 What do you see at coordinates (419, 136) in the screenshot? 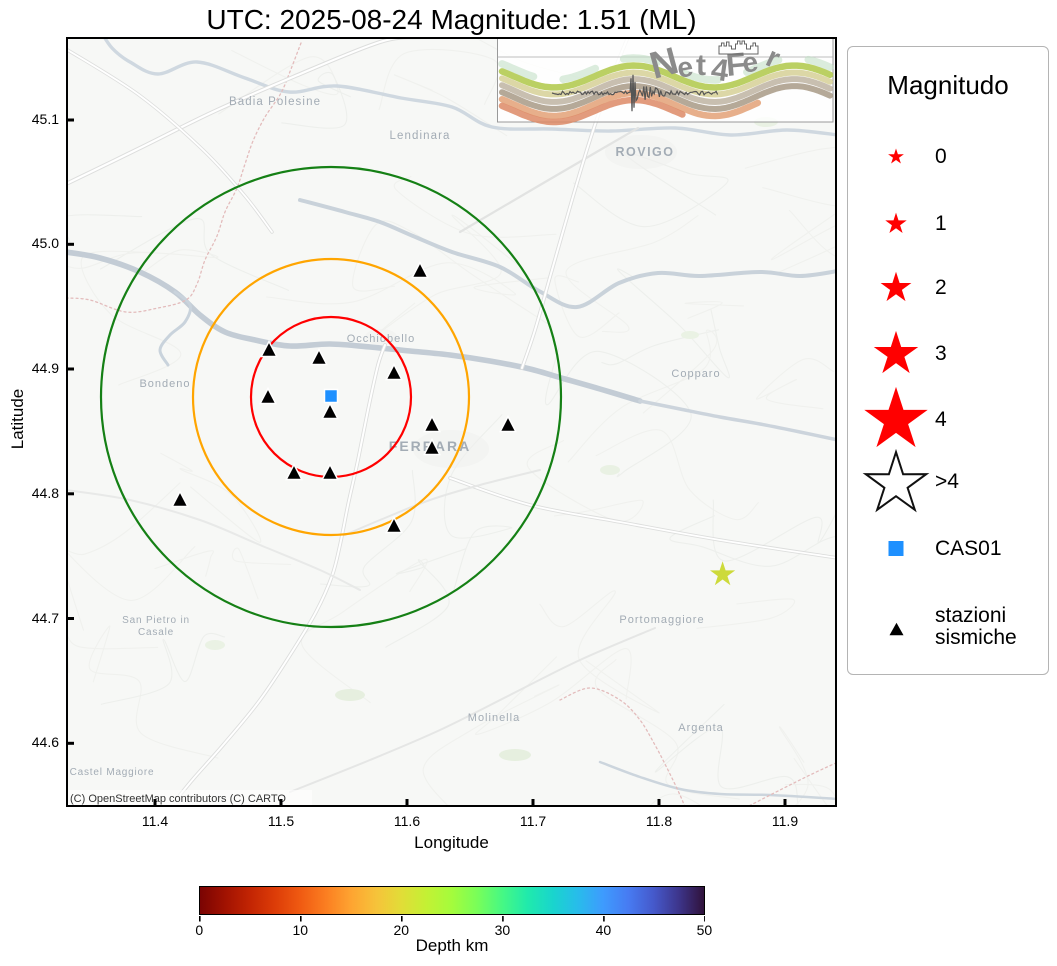
I see `svg-text: Lendinara` at bounding box center [419, 136].